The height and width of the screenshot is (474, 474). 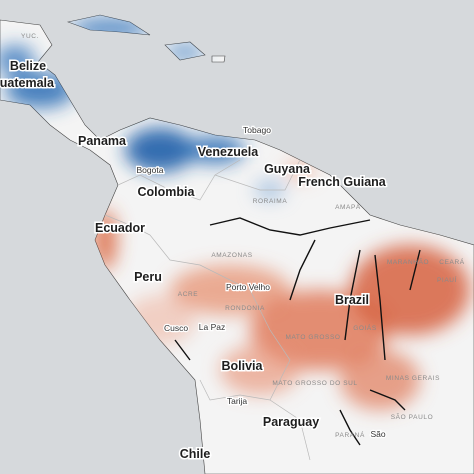 I want to click on city-label: Cusco, so click(x=176, y=328).